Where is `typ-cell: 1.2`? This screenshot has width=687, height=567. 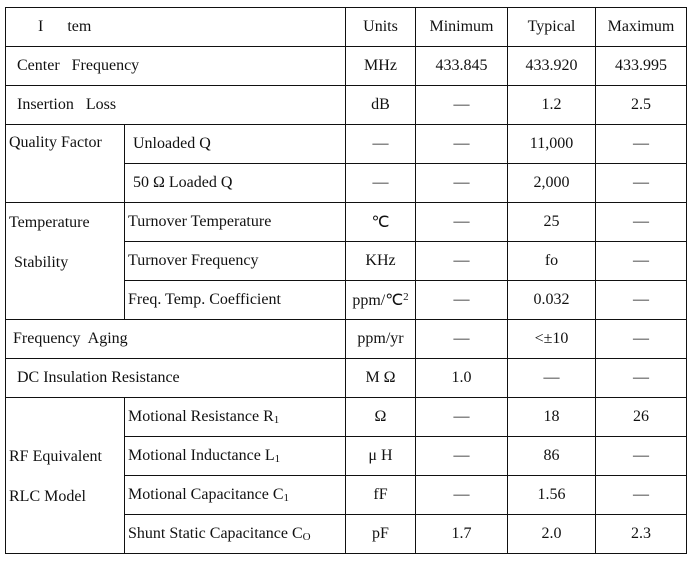
typ-cell: 1.2 is located at coordinates (551, 105).